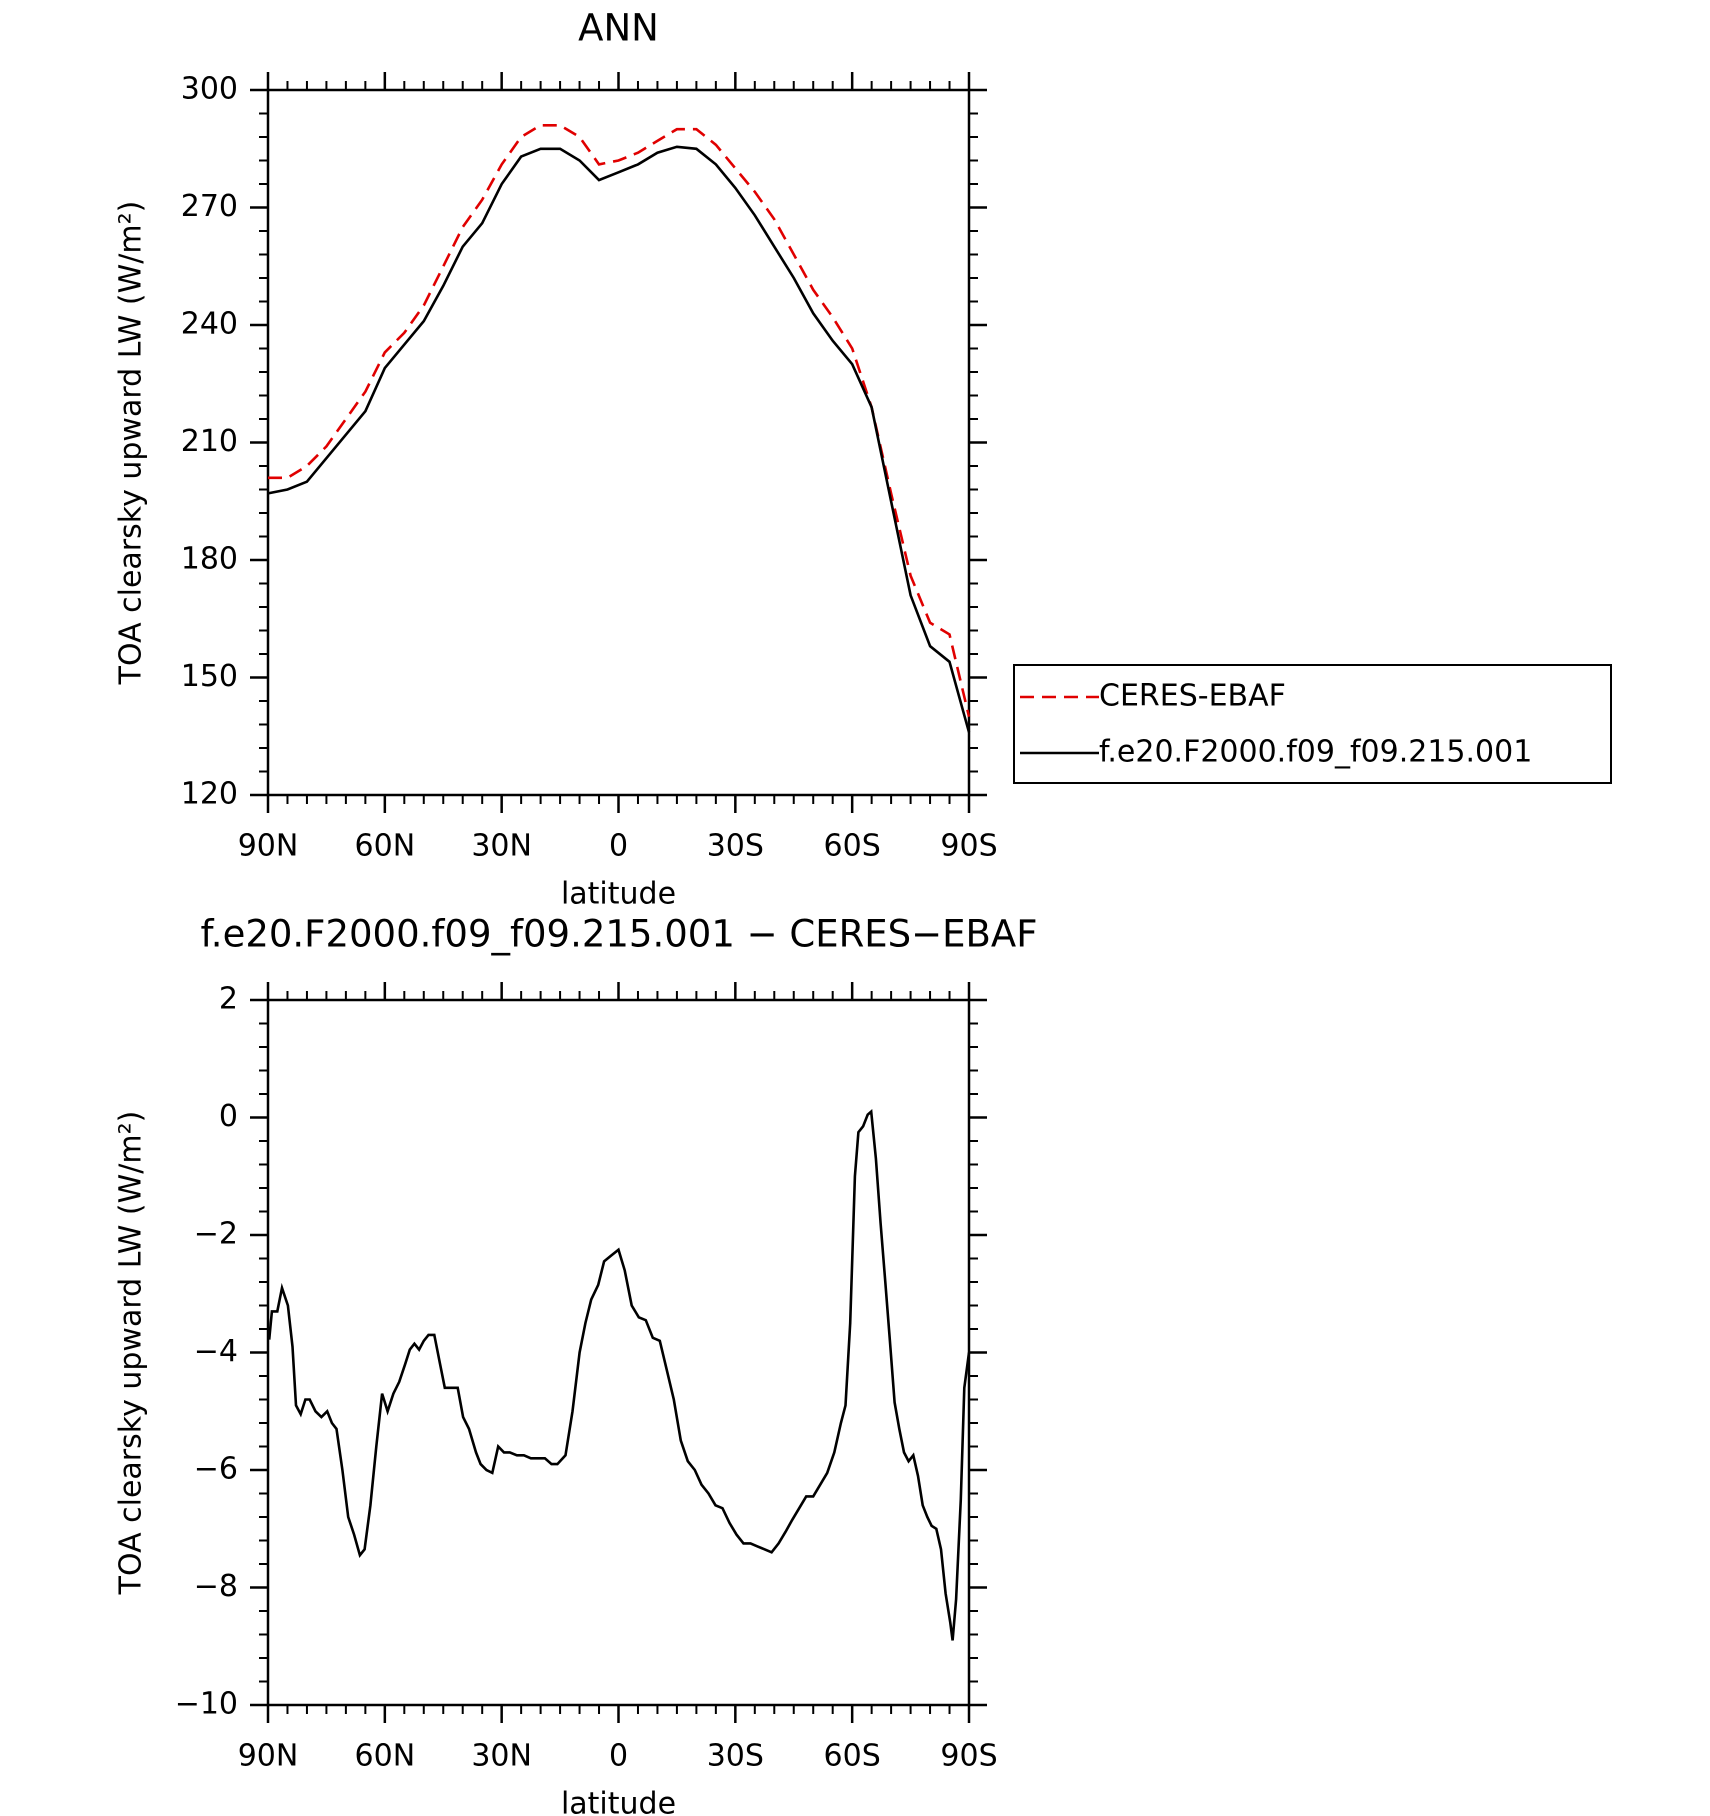 The image size is (1710, 1816). I want to click on y-tick-label: 0, so click(228, 1116).